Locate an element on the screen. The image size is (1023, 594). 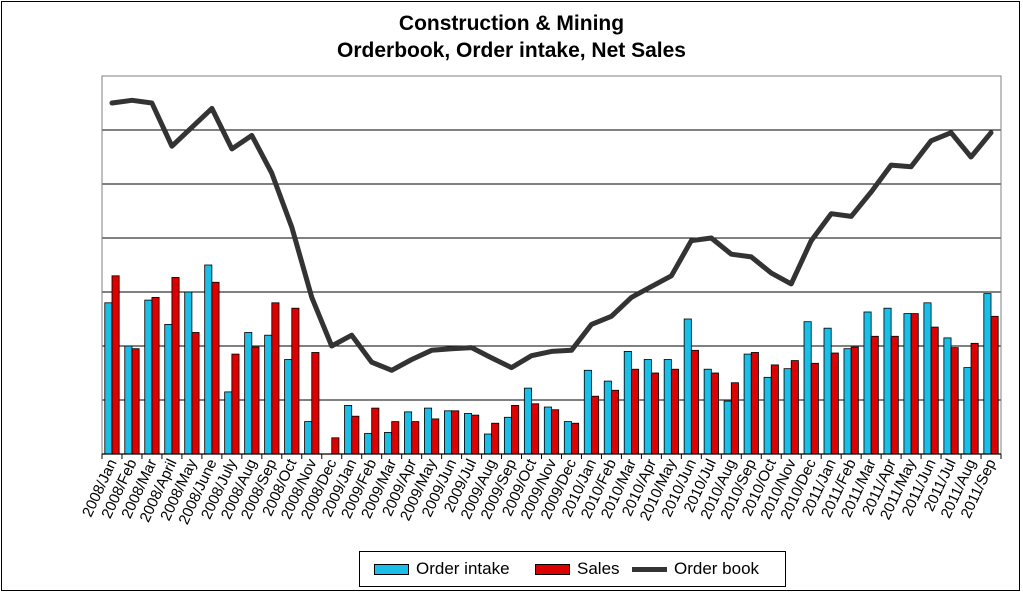
chart-legend: Order intake Sales Order book is located at coordinates (572, 569).